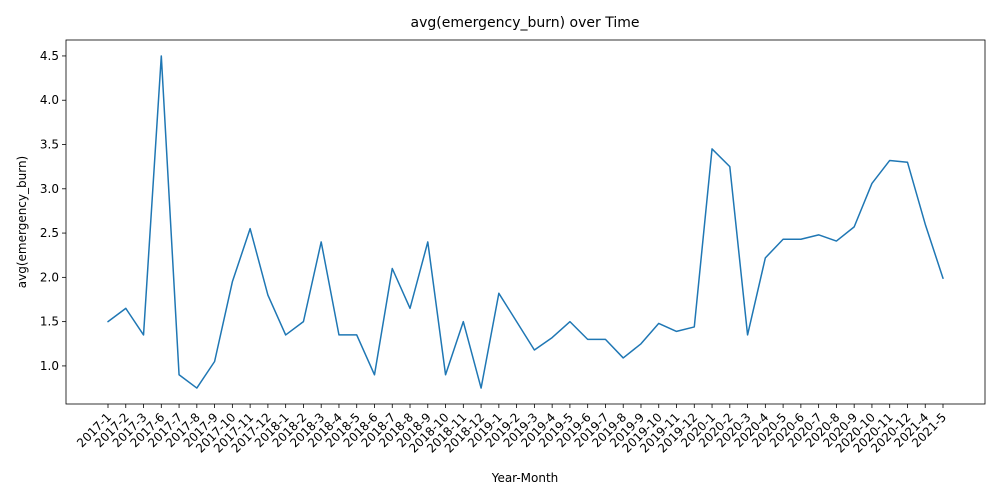 The height and width of the screenshot is (500, 1000). Describe the element at coordinates (22, 222) in the screenshot. I see `y-axis-label: avg(emergency_burn)` at that location.